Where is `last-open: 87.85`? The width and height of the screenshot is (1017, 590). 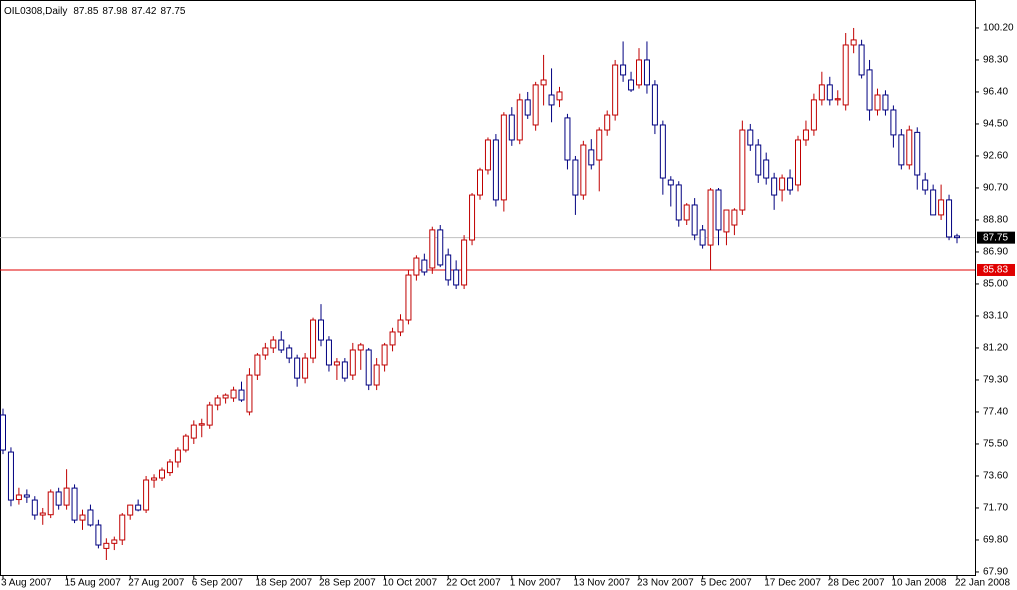
last-open: 87.85 is located at coordinates (85, 11).